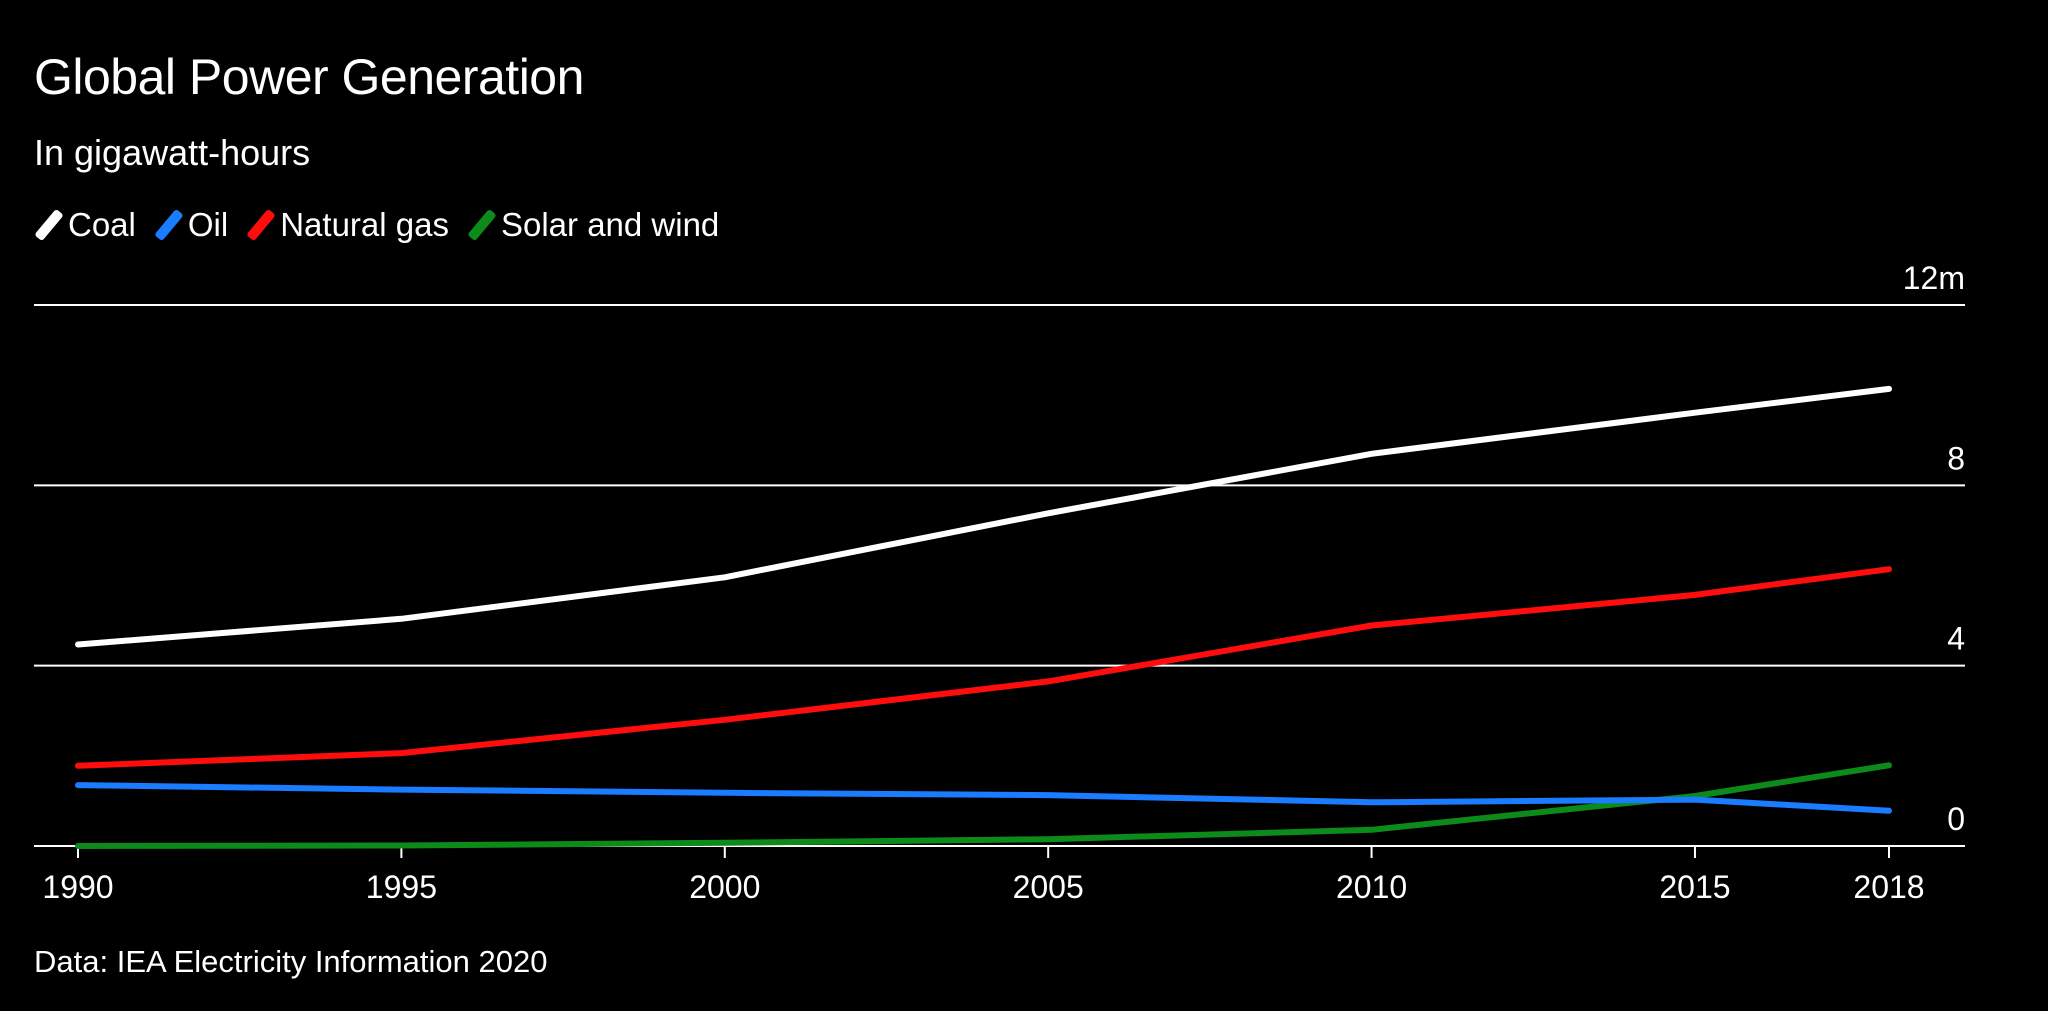 This screenshot has width=2048, height=1011. I want to click on series-line-oil, so click(983, 798).